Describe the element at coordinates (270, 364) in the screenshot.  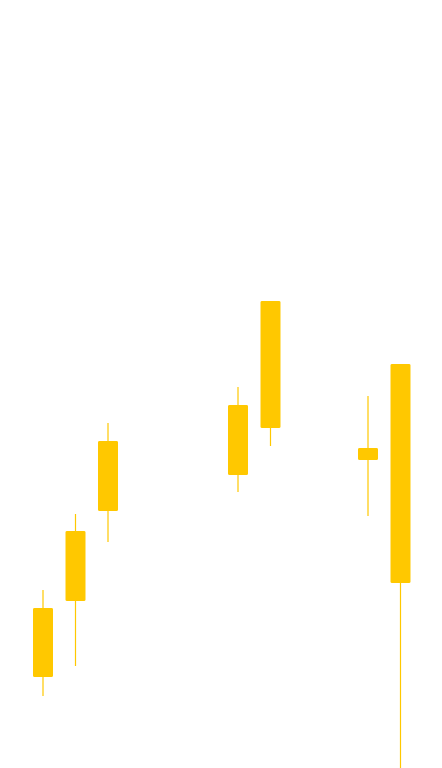
I see `candle-4-body` at that location.